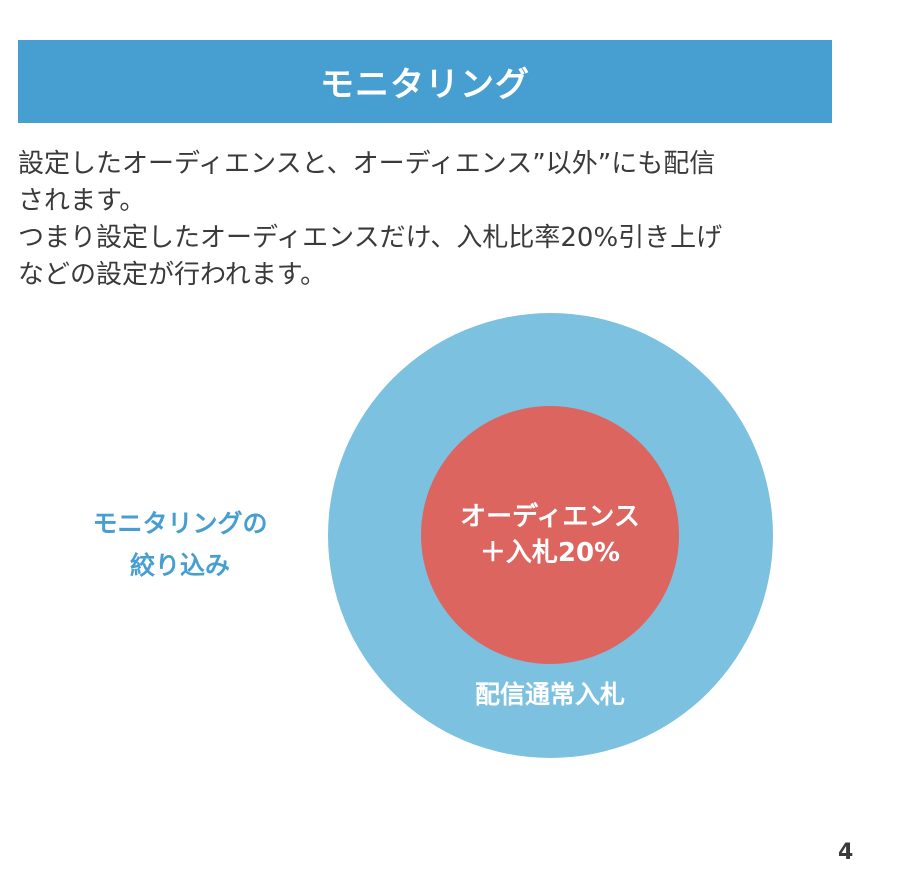  What do you see at coordinates (367, 164) in the screenshot?
I see `description-line: 設定したオーディエンスと、オーディエンス”以外”にも配信` at bounding box center [367, 164].